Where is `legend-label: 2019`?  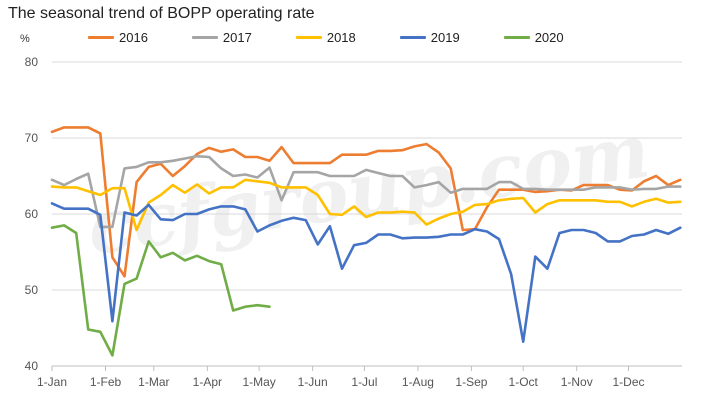 legend-label: 2019 is located at coordinates (445, 37).